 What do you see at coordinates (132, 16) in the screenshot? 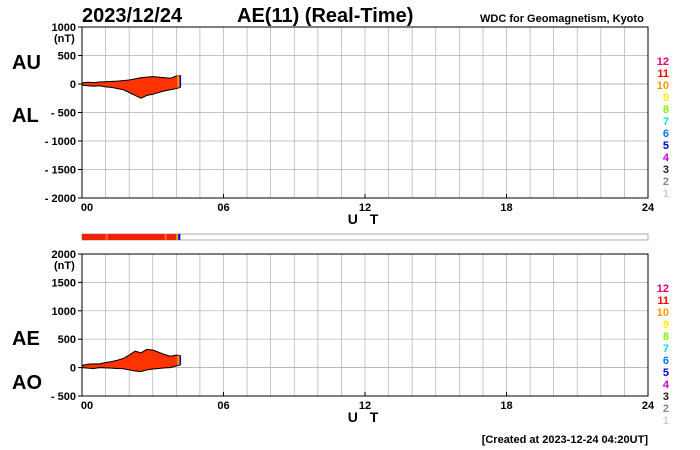
I see `plot-date: 2023/12/24` at bounding box center [132, 16].